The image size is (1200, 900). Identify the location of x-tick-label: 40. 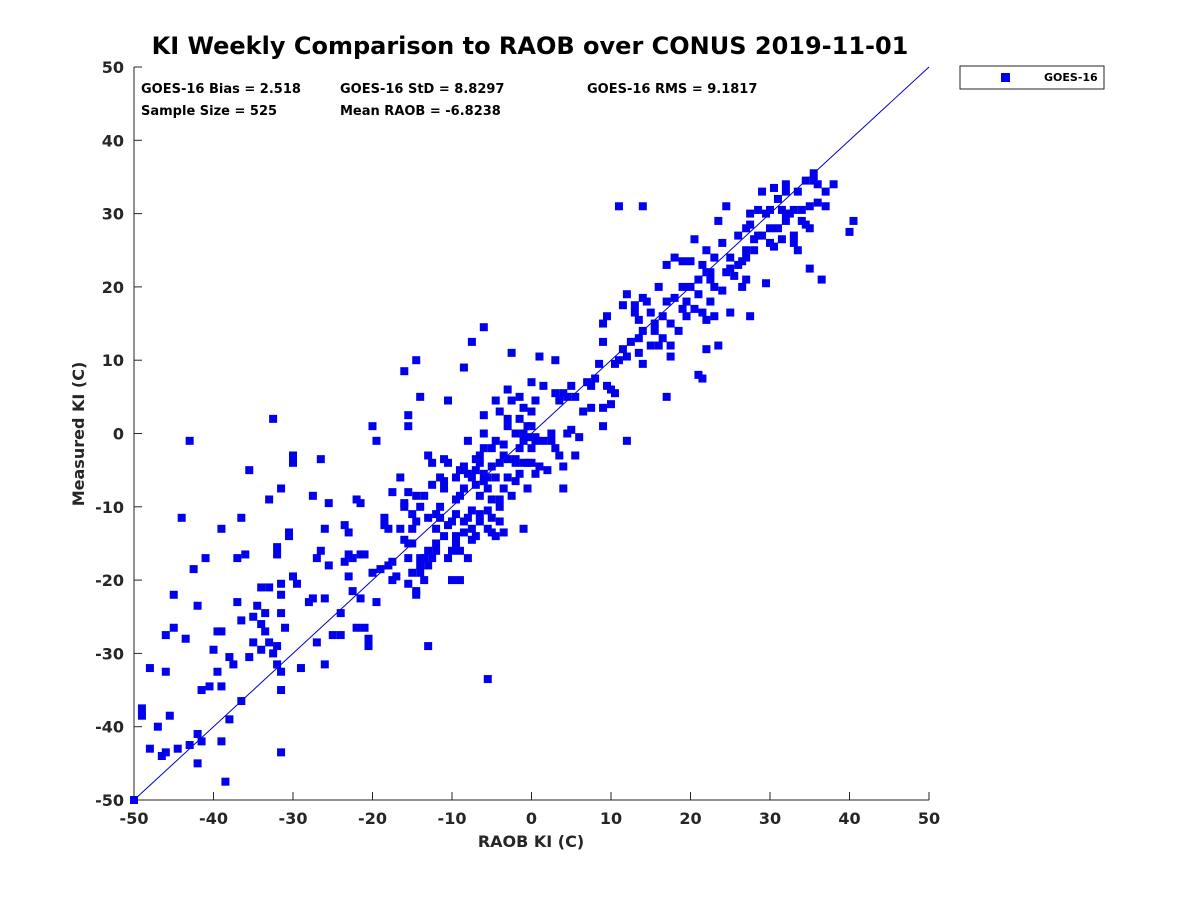
(849, 818).